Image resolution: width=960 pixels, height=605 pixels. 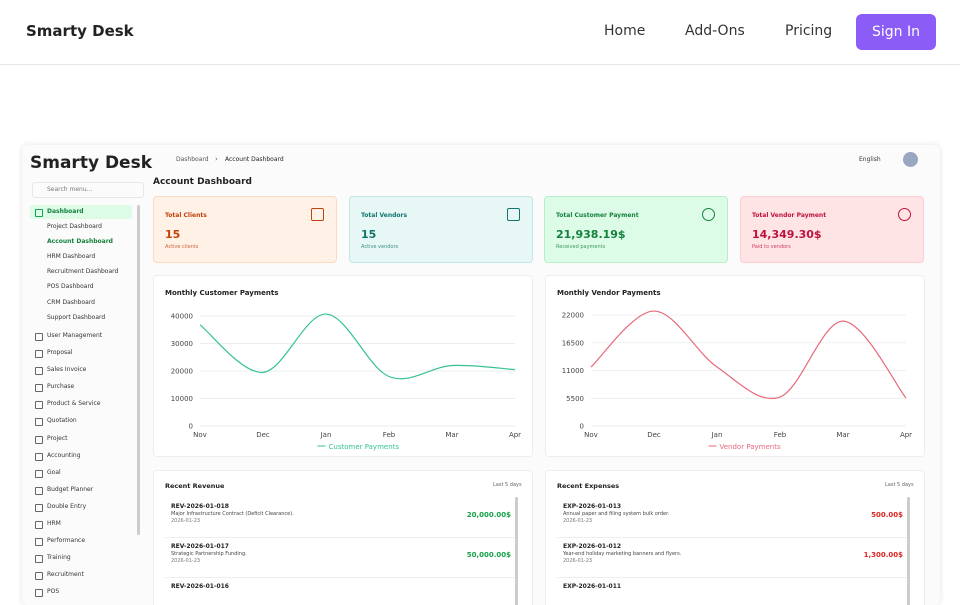 I want to click on sidebar-item: Accounting, so click(x=64, y=455).